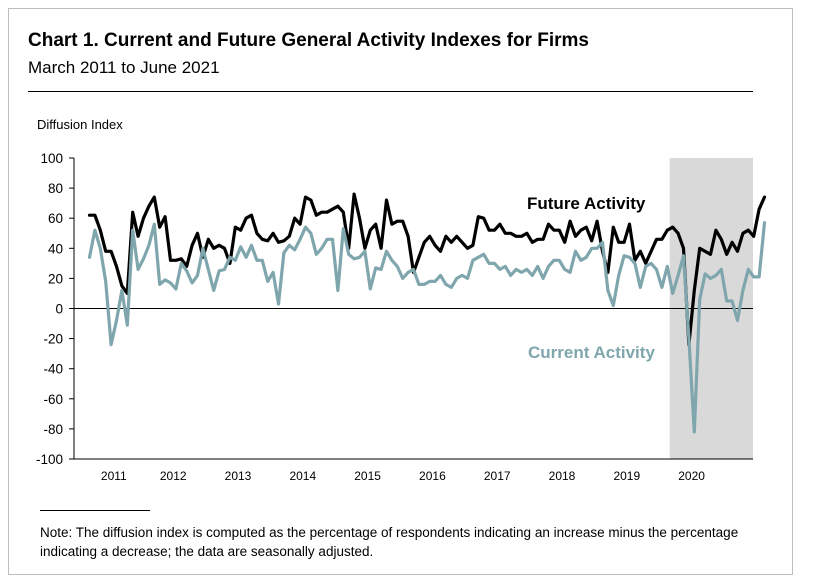 The height and width of the screenshot is (583, 813). I want to click on x-tick-label: 2015, so click(367, 476).